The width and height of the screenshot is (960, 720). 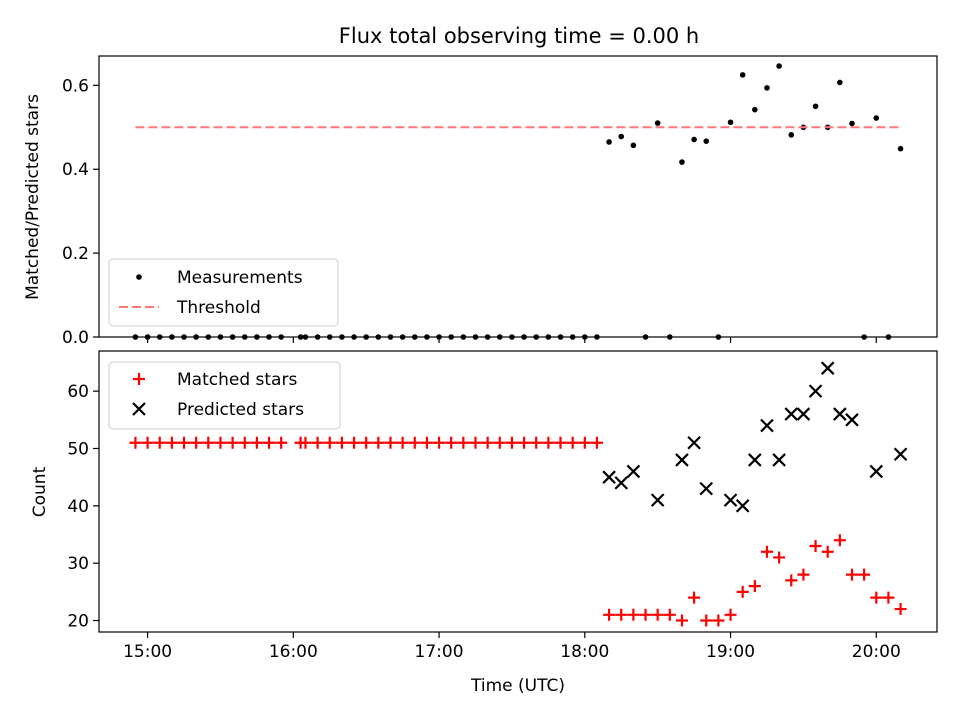 I want to click on y-tick-label: 50, so click(x=78, y=449).